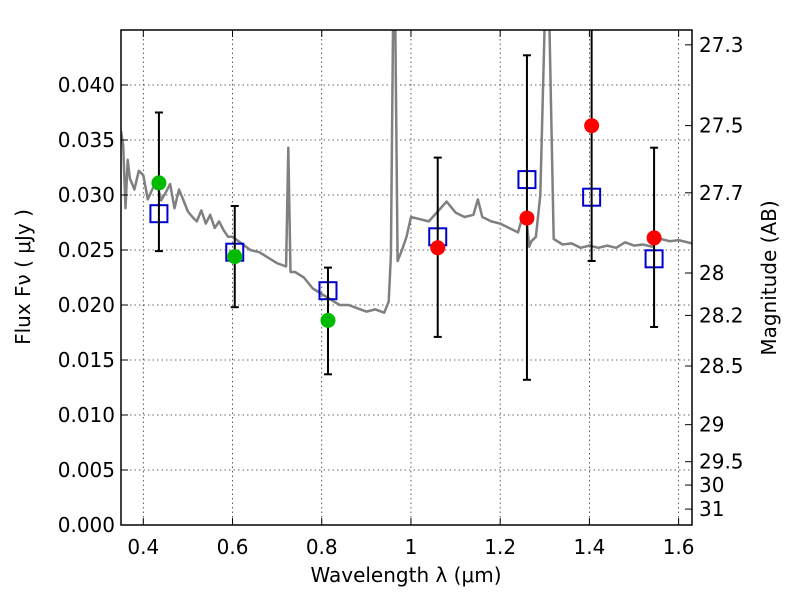 Image resolution: width=800 pixels, height=600 pixels. I want to click on right-tick-label: 28.2, so click(721, 315).